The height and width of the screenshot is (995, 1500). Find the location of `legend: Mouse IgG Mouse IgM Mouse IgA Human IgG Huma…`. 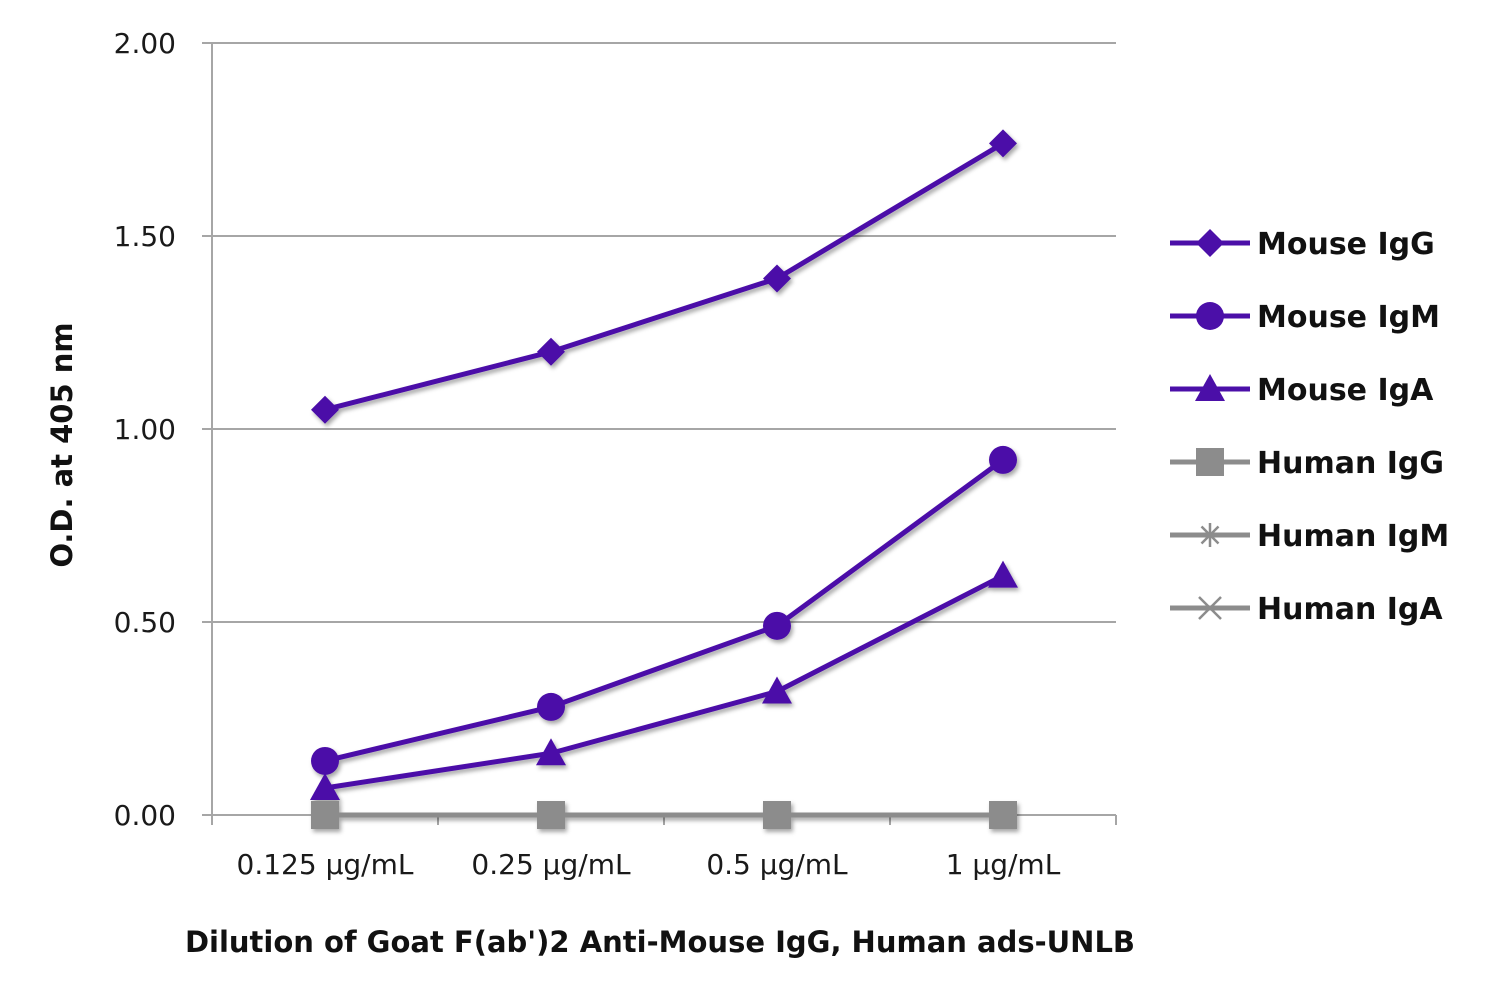

legend: Mouse IgG Mouse IgM Mouse IgA Human IgG Huma… is located at coordinates (1309, 427).